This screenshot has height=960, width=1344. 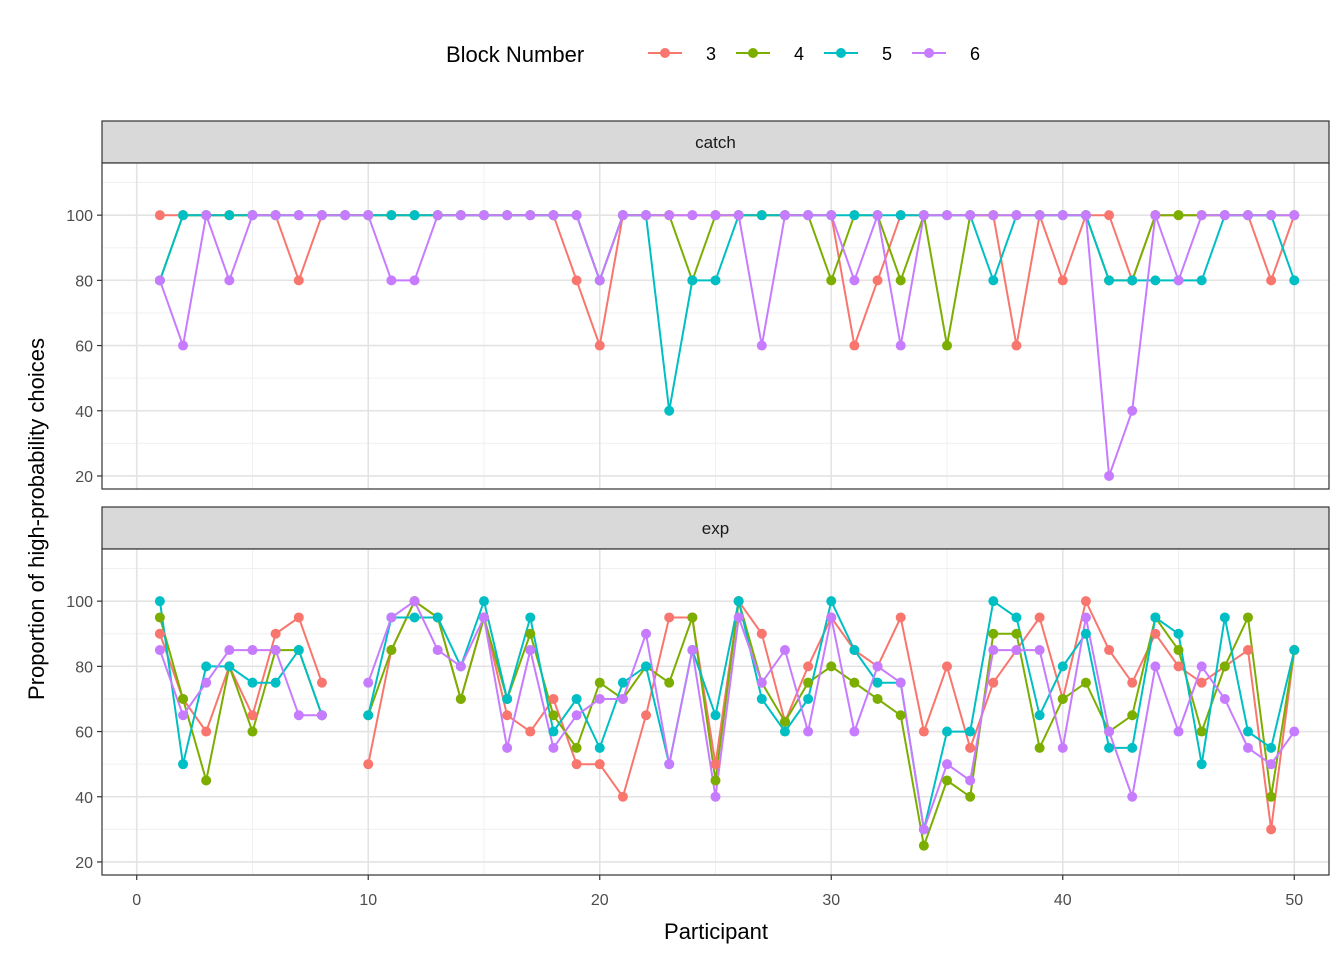 What do you see at coordinates (770, 54) in the screenshot?
I see `legend-item-block-4: 4` at bounding box center [770, 54].